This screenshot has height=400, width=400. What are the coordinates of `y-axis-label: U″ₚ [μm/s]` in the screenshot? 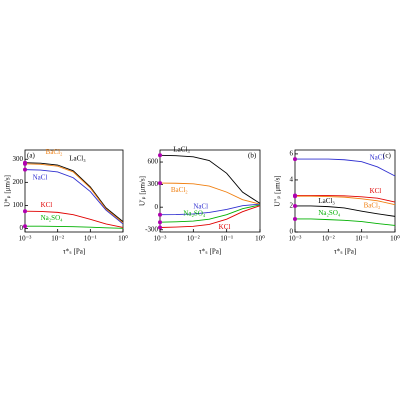 It's located at (278, 190).